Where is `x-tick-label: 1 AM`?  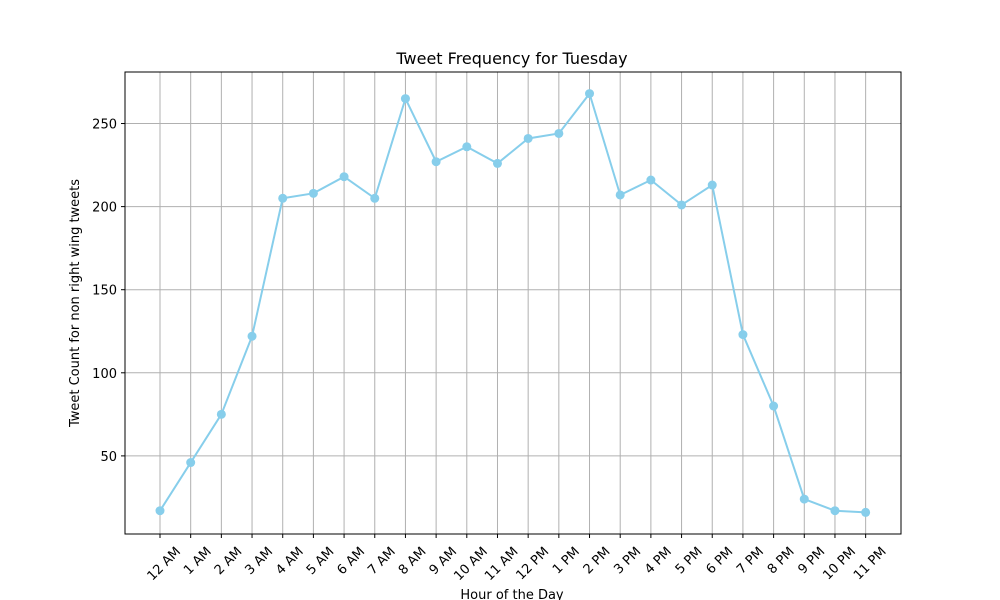 x-tick-label: 1 AM is located at coordinates (198, 561).